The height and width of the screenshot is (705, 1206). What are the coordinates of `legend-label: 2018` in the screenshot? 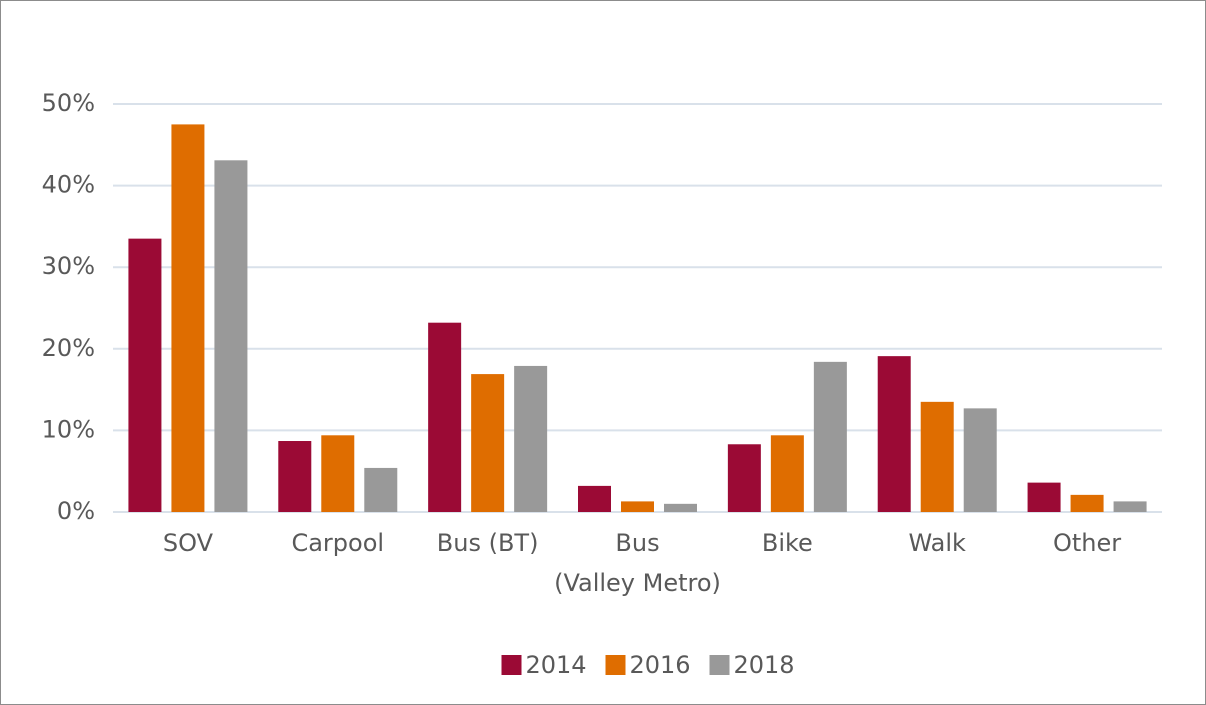 It's located at (764, 665).